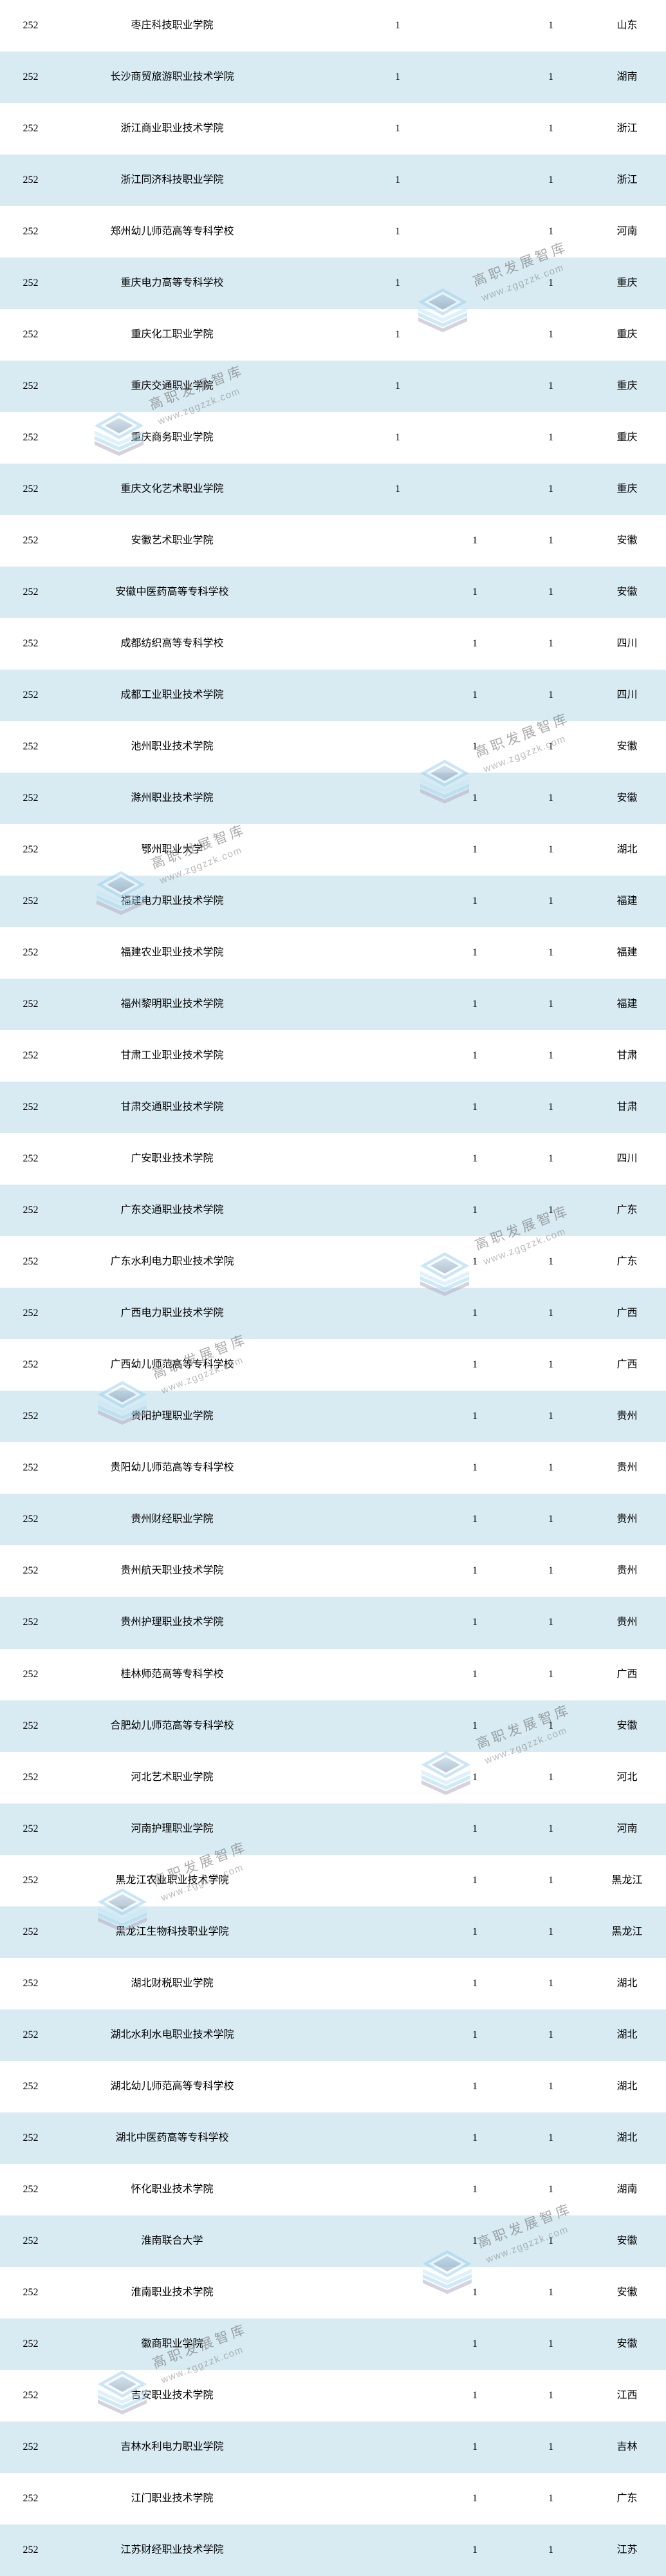 This screenshot has width=666, height=2576. I want to click on school-name-cell: 淮南职业技术学院, so click(172, 2292).